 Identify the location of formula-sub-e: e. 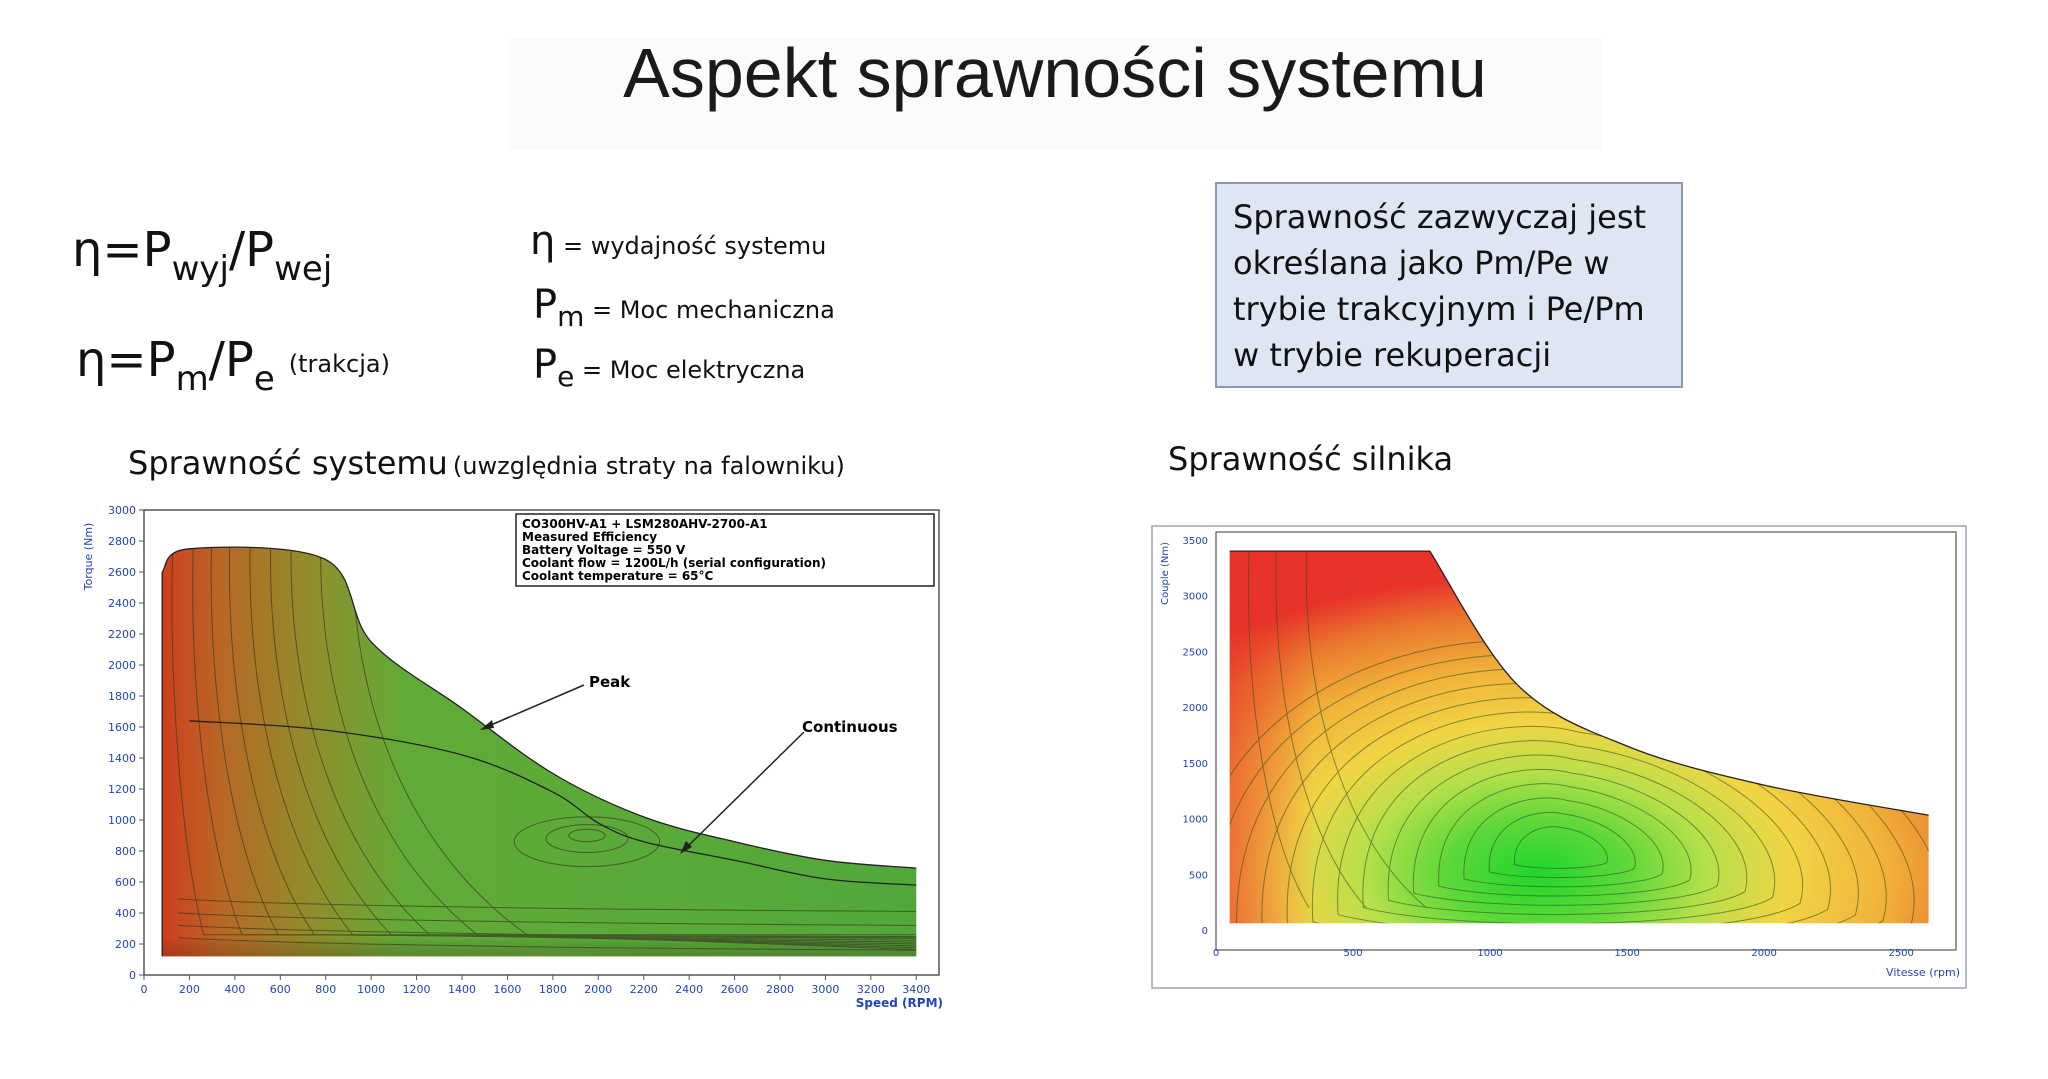
(264, 379).